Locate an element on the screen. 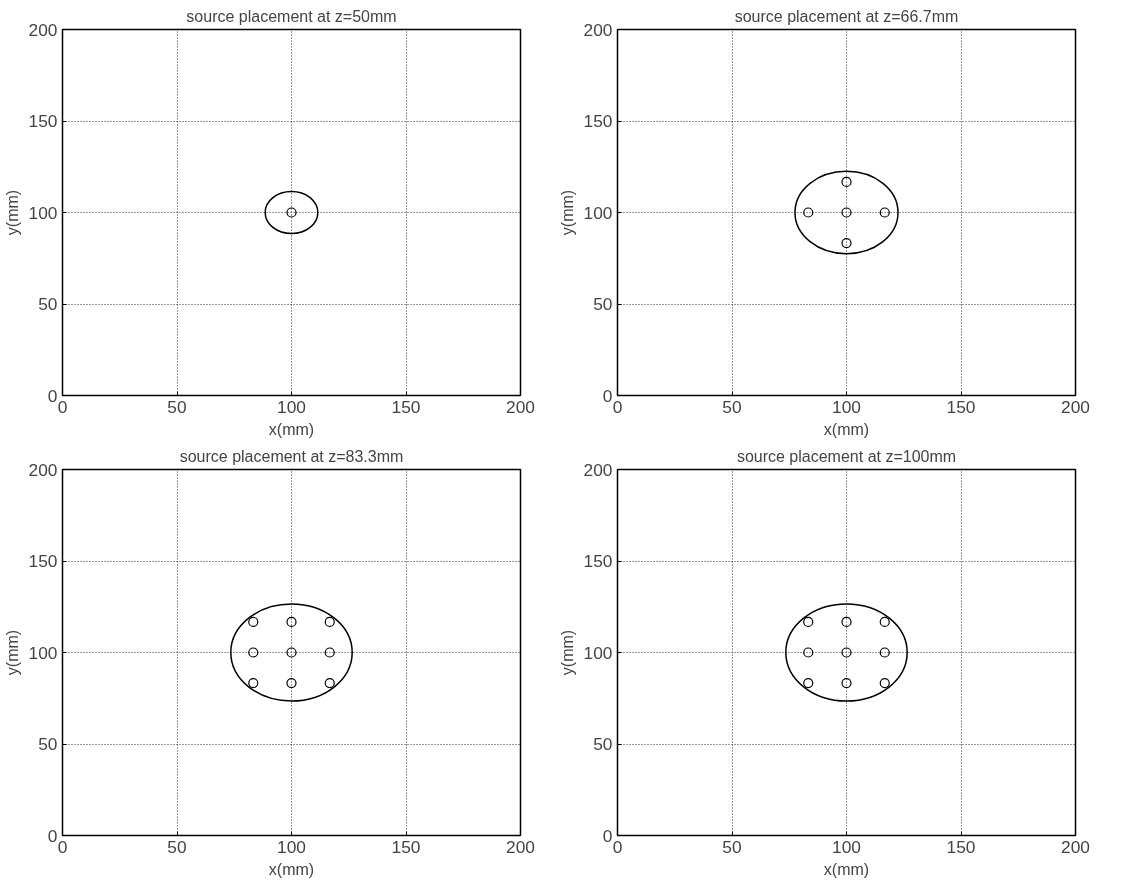  chart-title: source placement at z=66.7mm is located at coordinates (846, 16).